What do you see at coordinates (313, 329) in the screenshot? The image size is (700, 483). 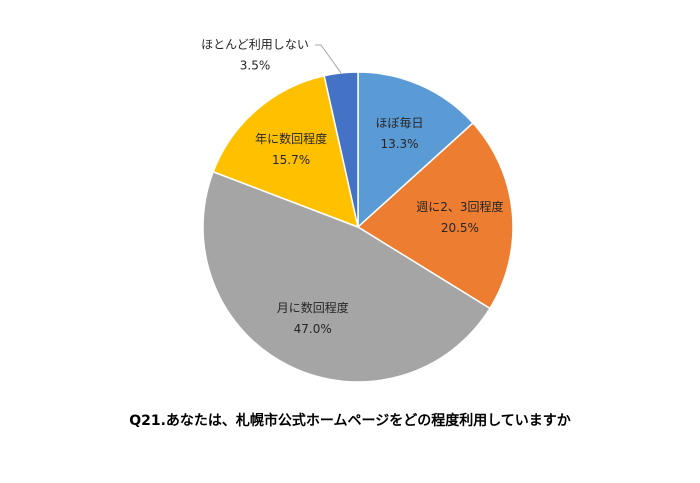 I see `slice-value-label: 47.0%` at bounding box center [313, 329].